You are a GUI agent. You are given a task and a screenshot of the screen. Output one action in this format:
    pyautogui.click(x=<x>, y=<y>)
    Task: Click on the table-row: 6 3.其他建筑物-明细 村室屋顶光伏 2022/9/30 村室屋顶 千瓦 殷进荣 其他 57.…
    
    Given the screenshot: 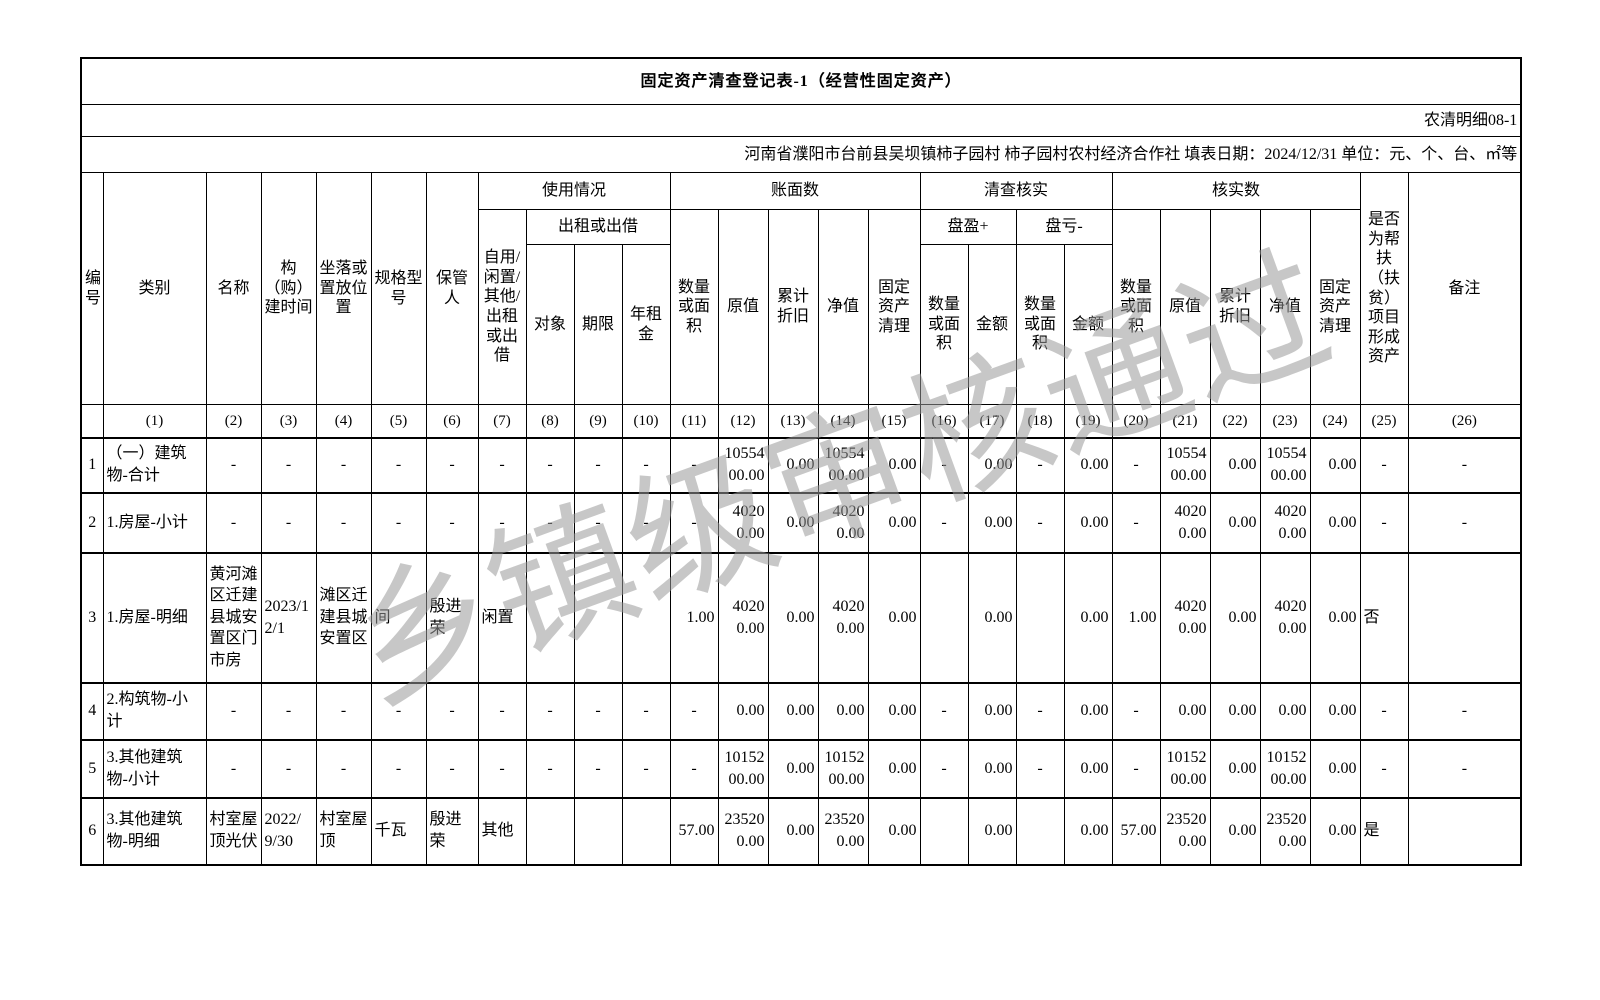 What is the action you would take?
    pyautogui.click(x=801, y=831)
    